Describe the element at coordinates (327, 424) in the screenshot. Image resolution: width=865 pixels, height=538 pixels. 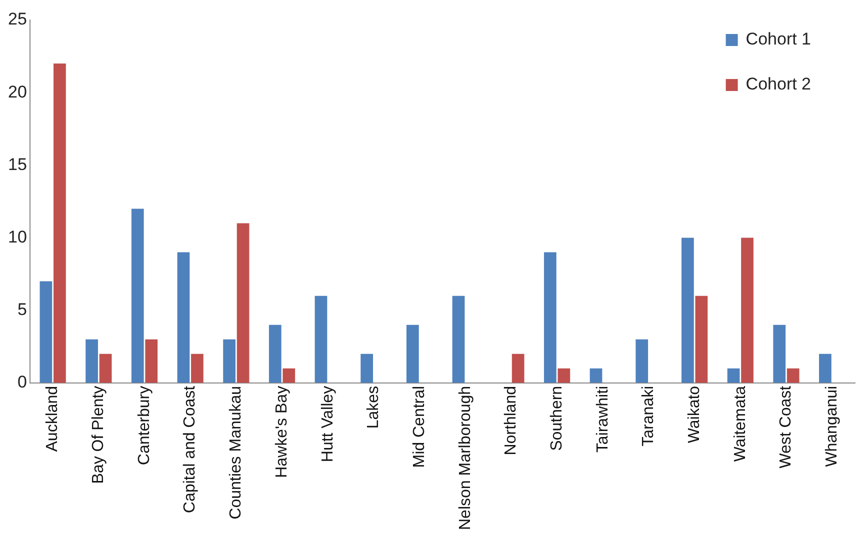
I see `x-tick-label: Hutt Valley` at that location.